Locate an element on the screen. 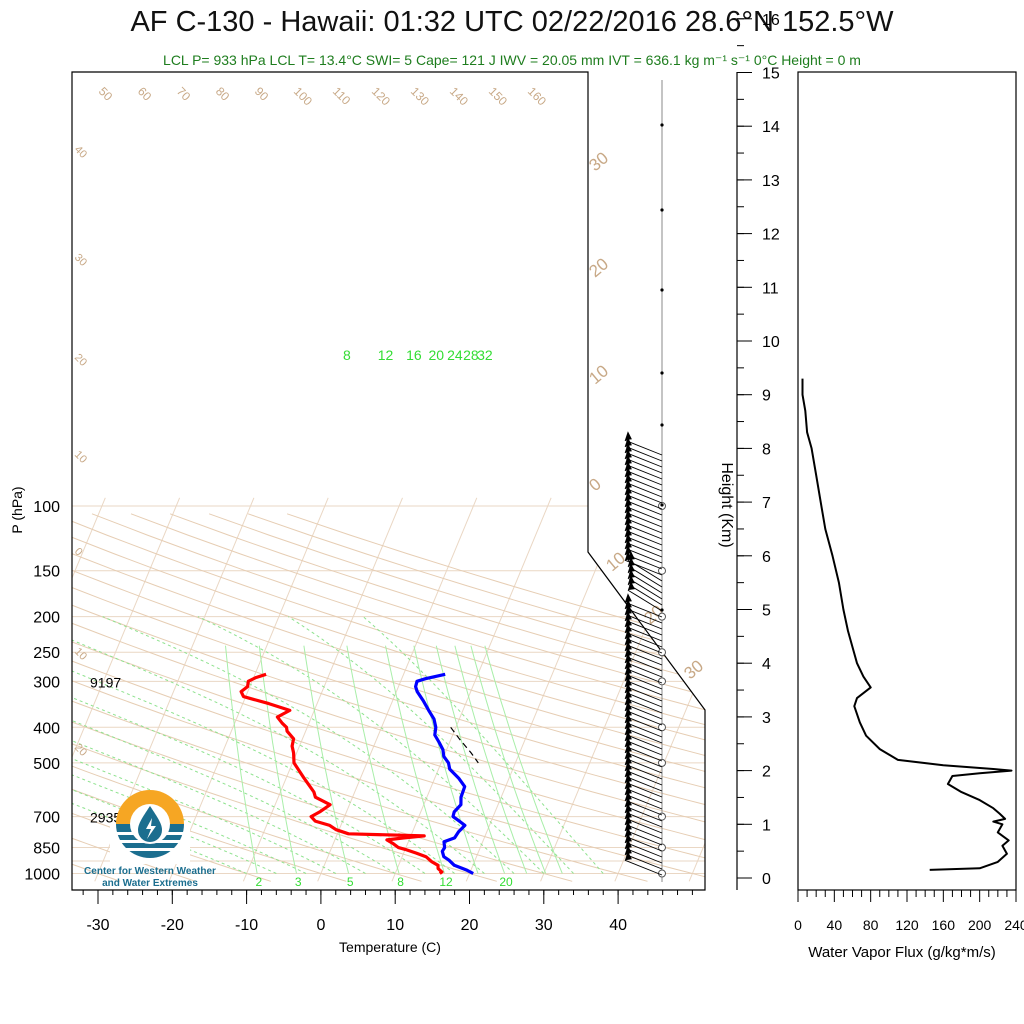  pressure-tick-label: 850 is located at coordinates (46, 849).